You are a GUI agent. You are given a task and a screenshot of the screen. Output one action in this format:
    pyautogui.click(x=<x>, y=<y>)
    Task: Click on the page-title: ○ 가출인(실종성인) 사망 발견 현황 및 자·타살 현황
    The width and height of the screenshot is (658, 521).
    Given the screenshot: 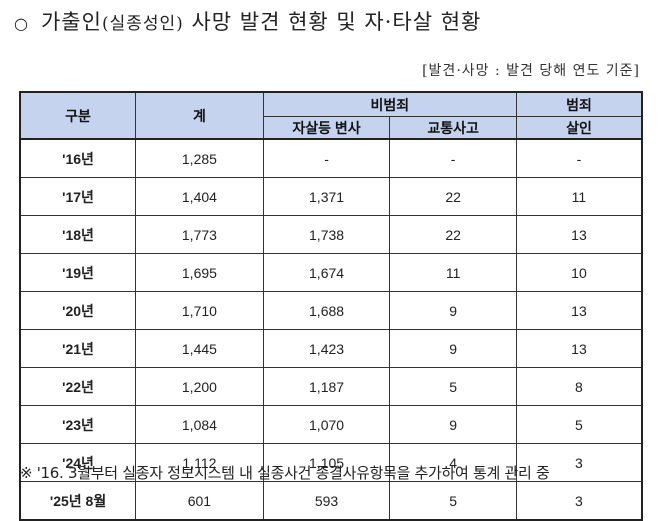 What is the action you would take?
    pyautogui.click(x=247, y=21)
    